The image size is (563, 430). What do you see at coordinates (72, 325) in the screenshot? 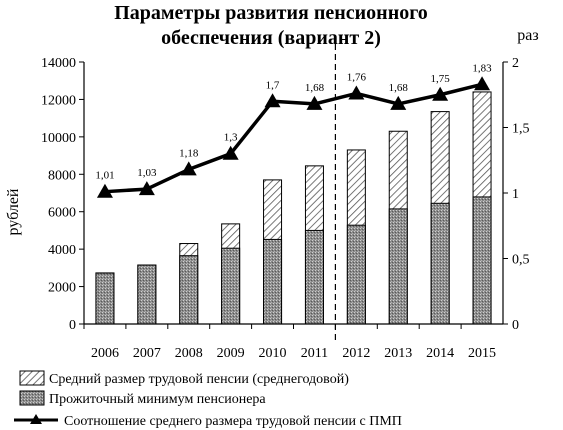
I see `y-tick-label: 0` at bounding box center [72, 325].